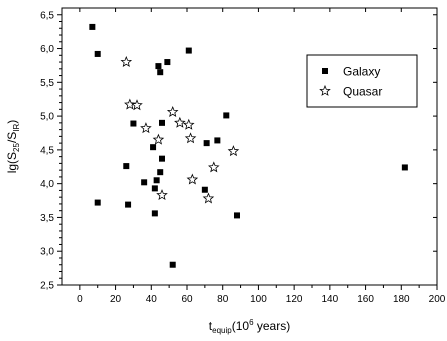 The height and width of the screenshot is (341, 447). Describe the element at coordinates (80, 299) in the screenshot. I see `x-tick-label: 0` at that location.